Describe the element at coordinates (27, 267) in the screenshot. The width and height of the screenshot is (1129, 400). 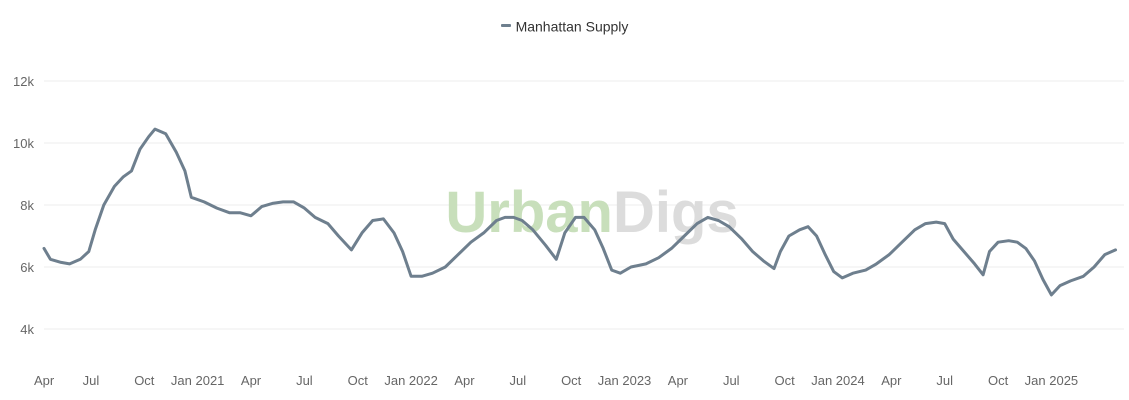
I see `y-tick-label: 6k` at that location.